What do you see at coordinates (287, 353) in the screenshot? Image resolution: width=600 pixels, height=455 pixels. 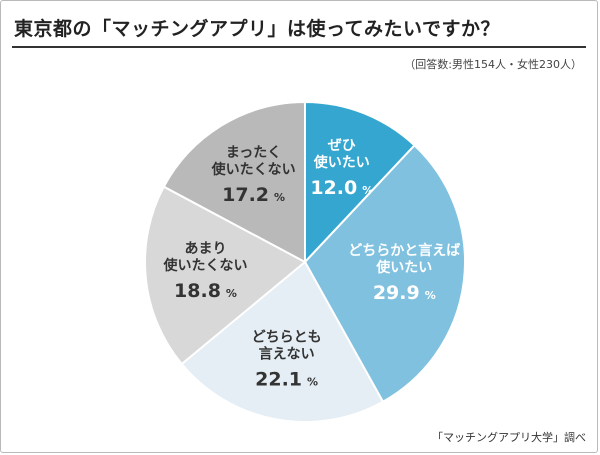 I see `pie-label-line: 言えない` at bounding box center [287, 353].